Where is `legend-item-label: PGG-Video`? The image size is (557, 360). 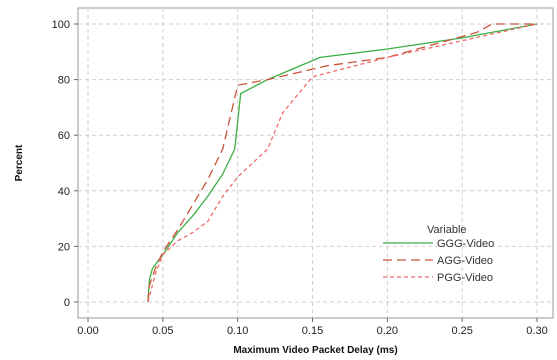 legend-item-label: PGG-Video is located at coordinates (465, 278).